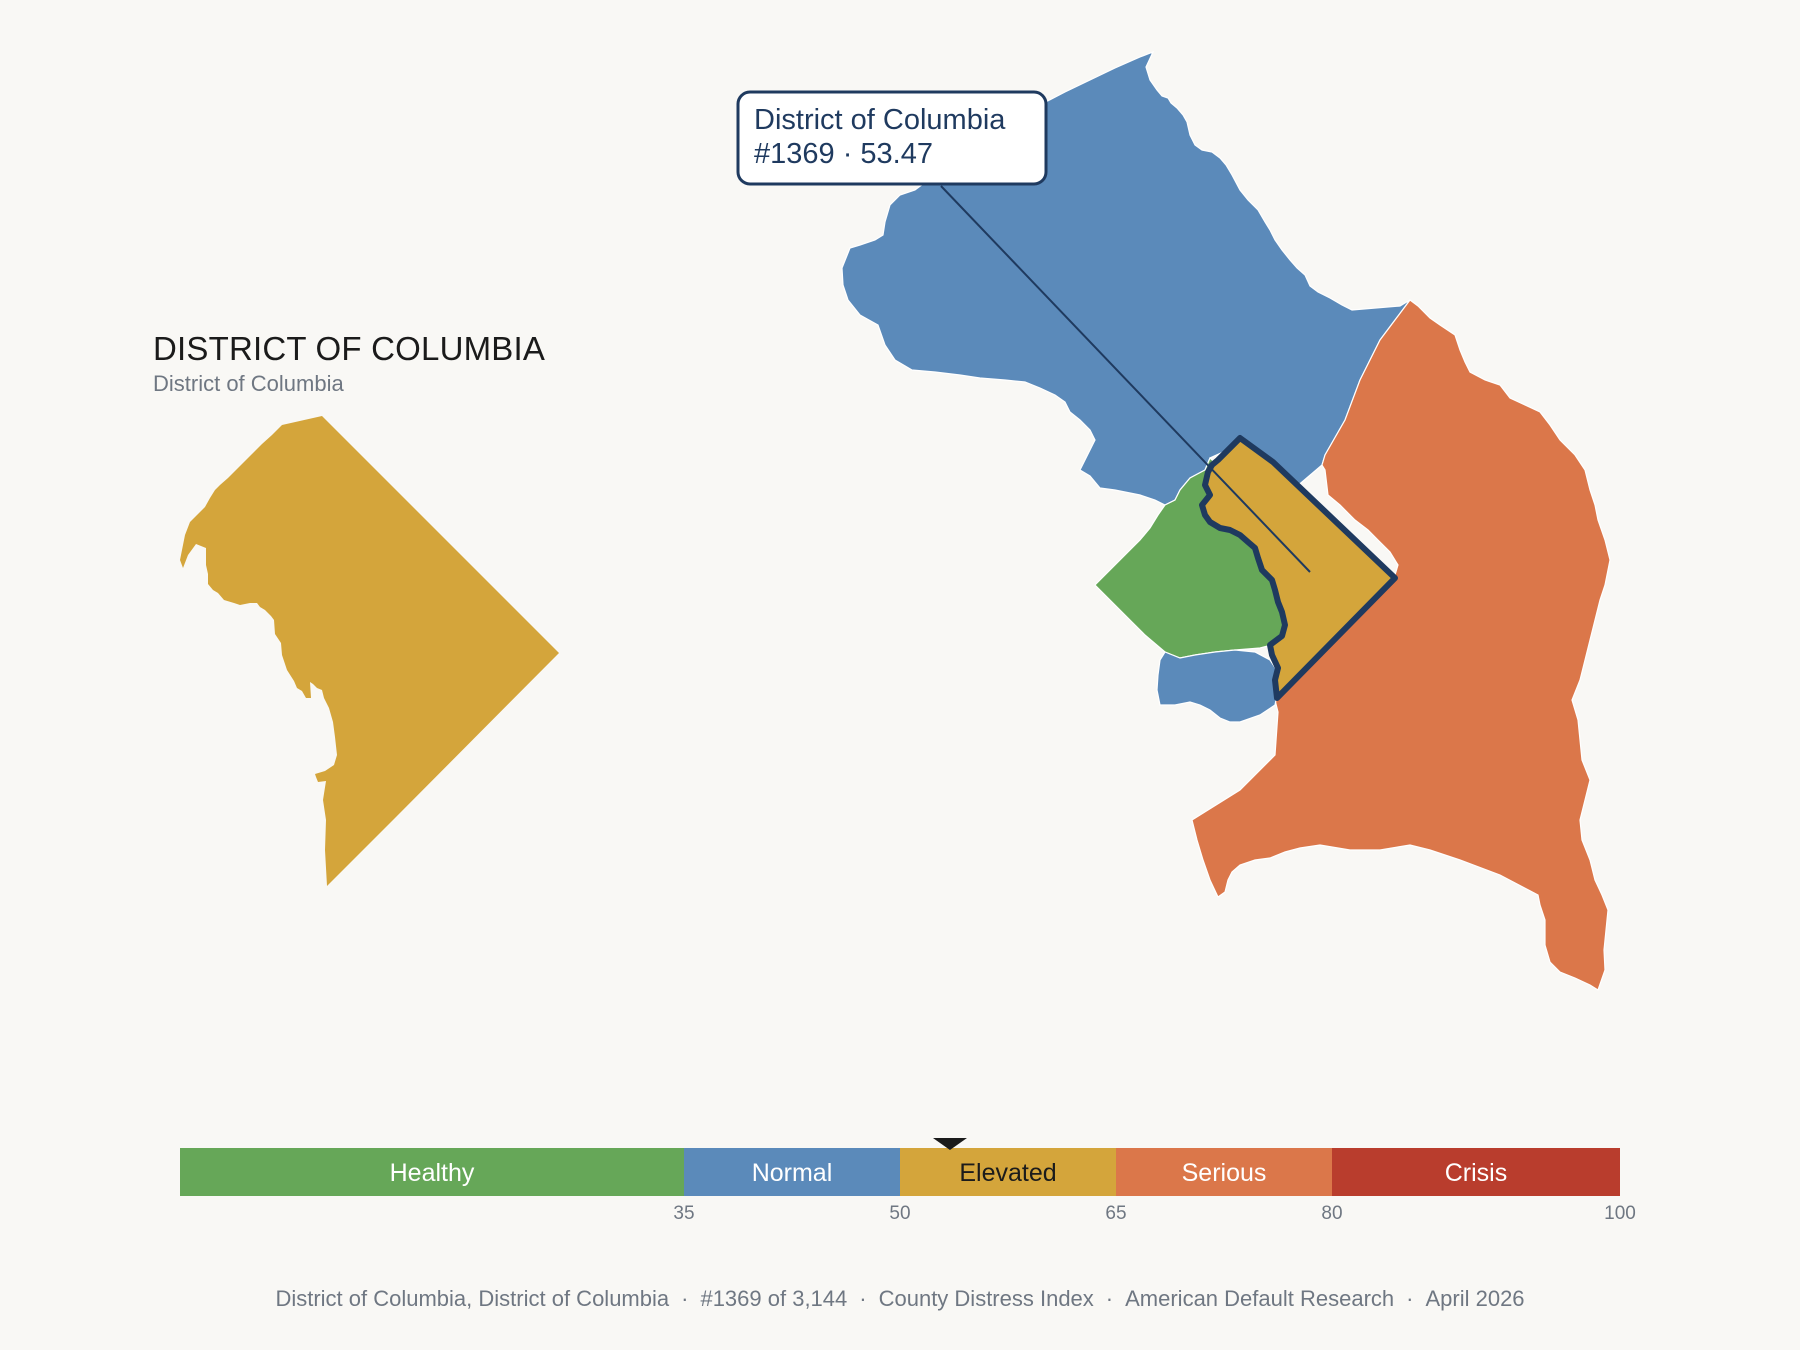 The width and height of the screenshot is (1800, 1350). I want to click on legend-tick: 80, so click(1331, 1213).